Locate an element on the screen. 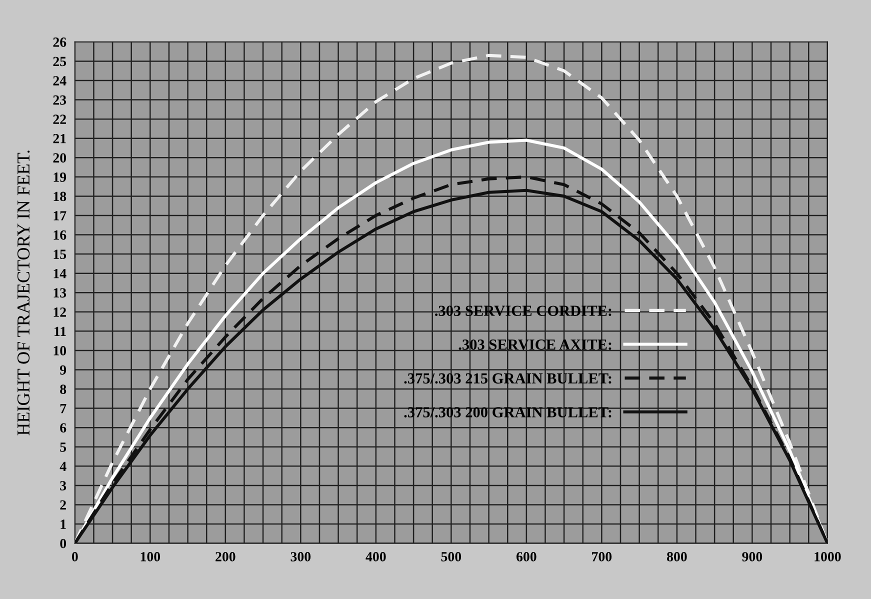 This screenshot has width=871, height=599. y-tick-label: 4 is located at coordinates (63, 466).